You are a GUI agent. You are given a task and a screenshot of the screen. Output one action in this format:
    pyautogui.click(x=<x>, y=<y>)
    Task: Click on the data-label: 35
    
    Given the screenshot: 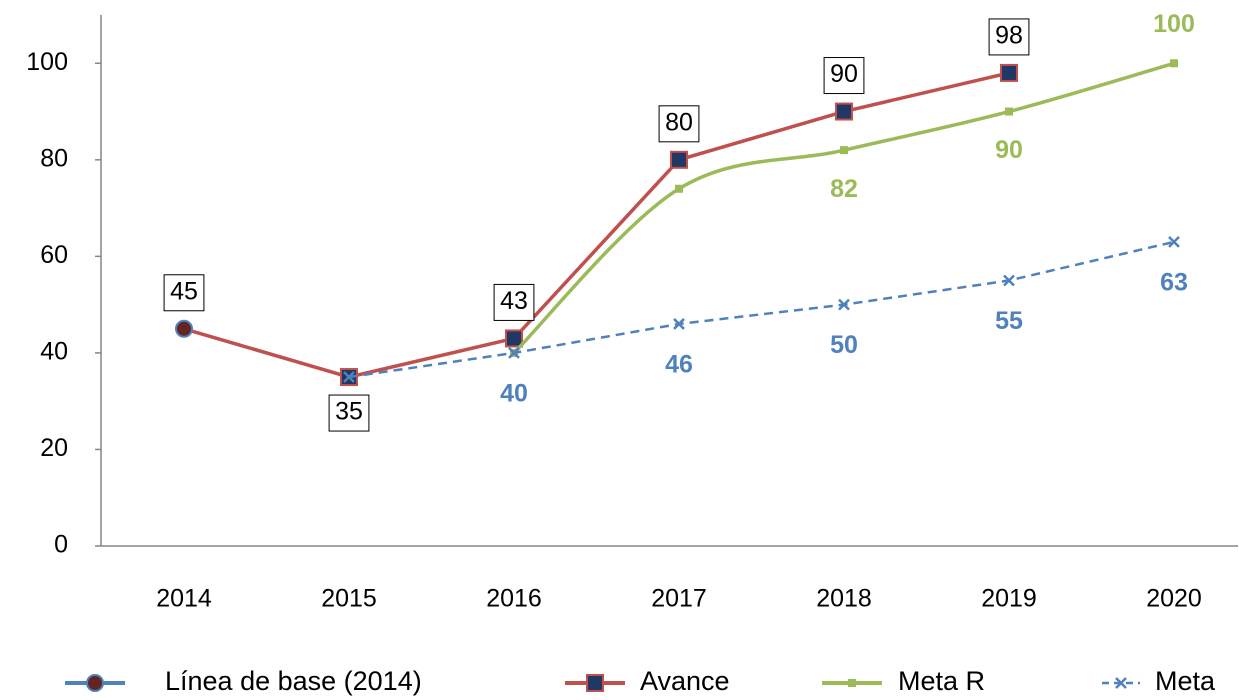 What is the action you would take?
    pyautogui.click(x=349, y=412)
    